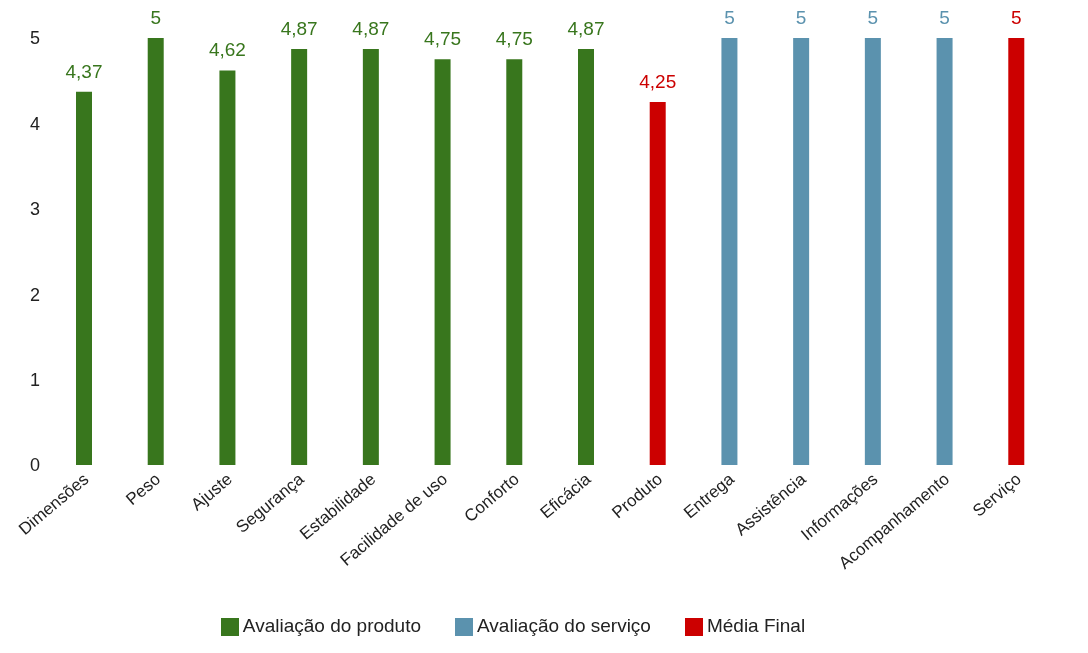 The width and height of the screenshot is (1088, 653). I want to click on legend-label: Avaliação do serviço, so click(564, 625).